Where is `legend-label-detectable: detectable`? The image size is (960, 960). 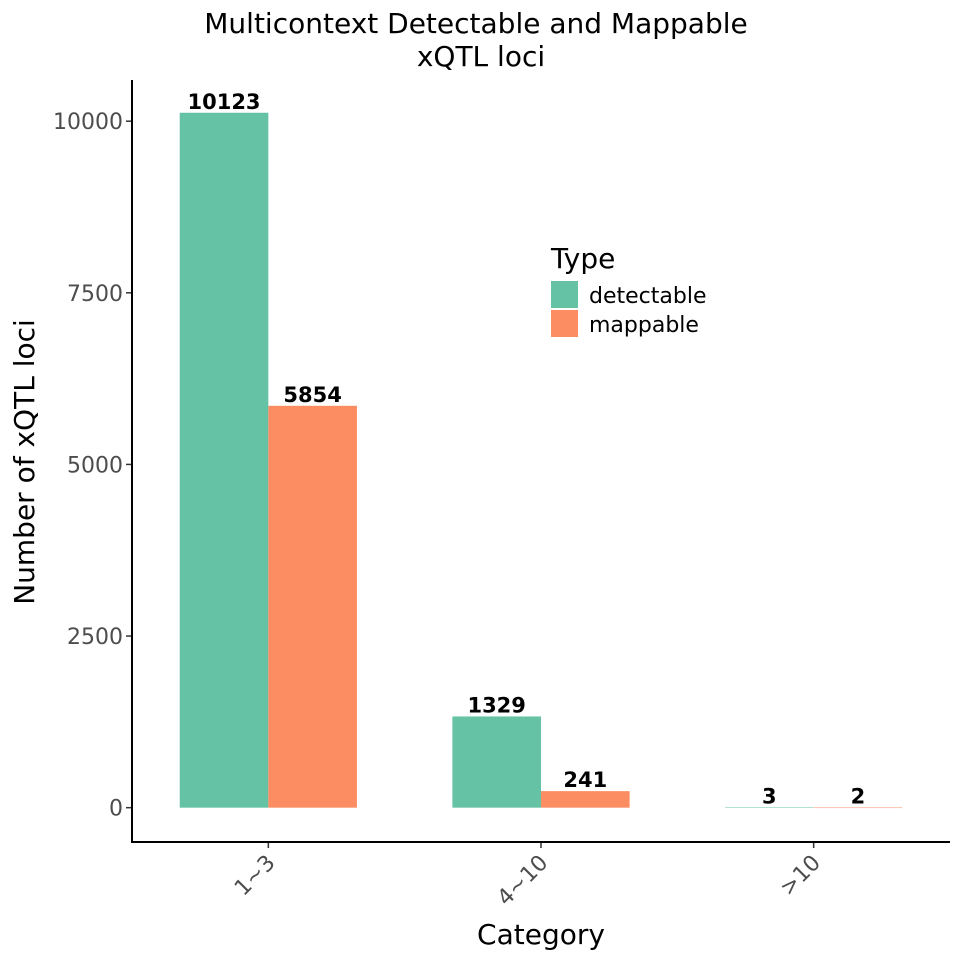
legend-label-detectable: detectable is located at coordinates (647, 296).